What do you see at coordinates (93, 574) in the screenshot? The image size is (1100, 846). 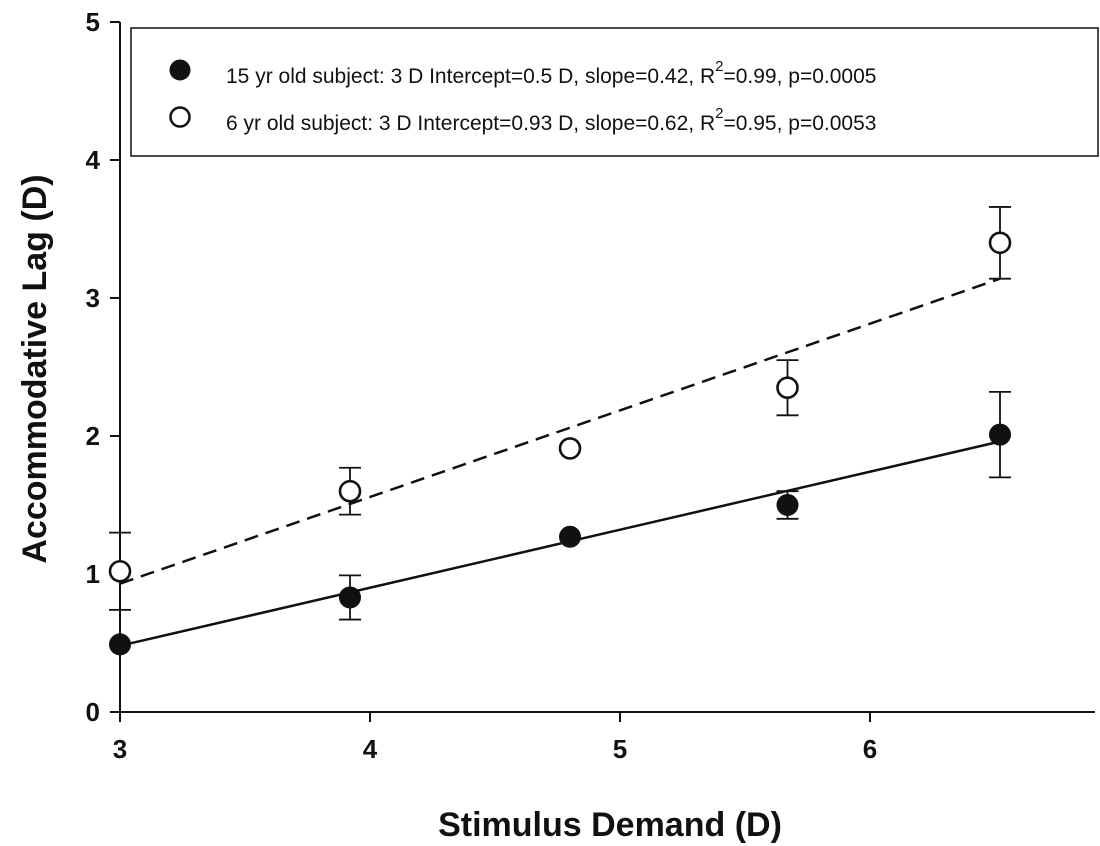 I see `y-tick-label: 1` at bounding box center [93, 574].